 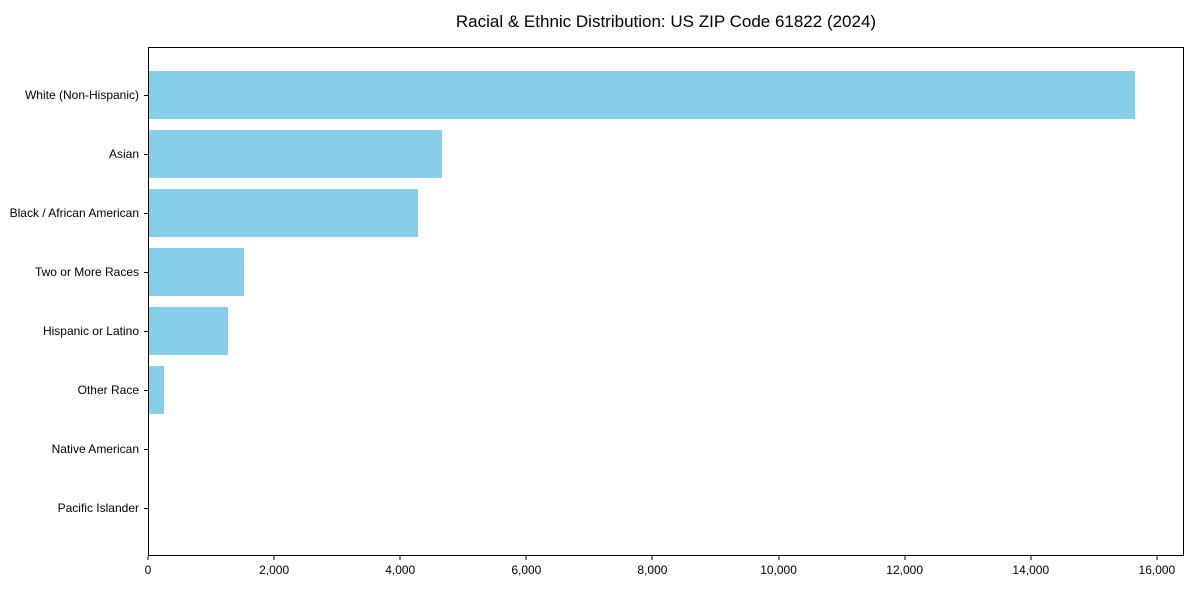 What do you see at coordinates (123, 153) in the screenshot?
I see `y-tick-label: Asian` at bounding box center [123, 153].